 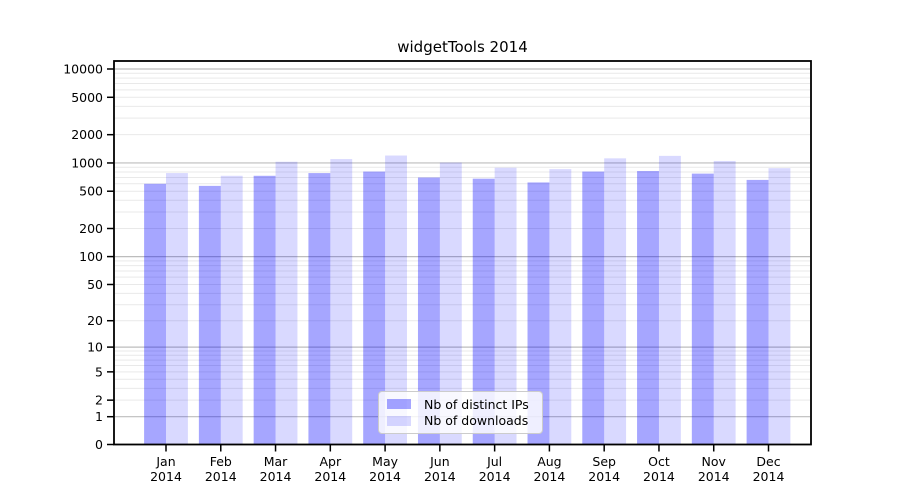 I want to click on legend-item-downloads: Nb of downloads, so click(x=460, y=420).